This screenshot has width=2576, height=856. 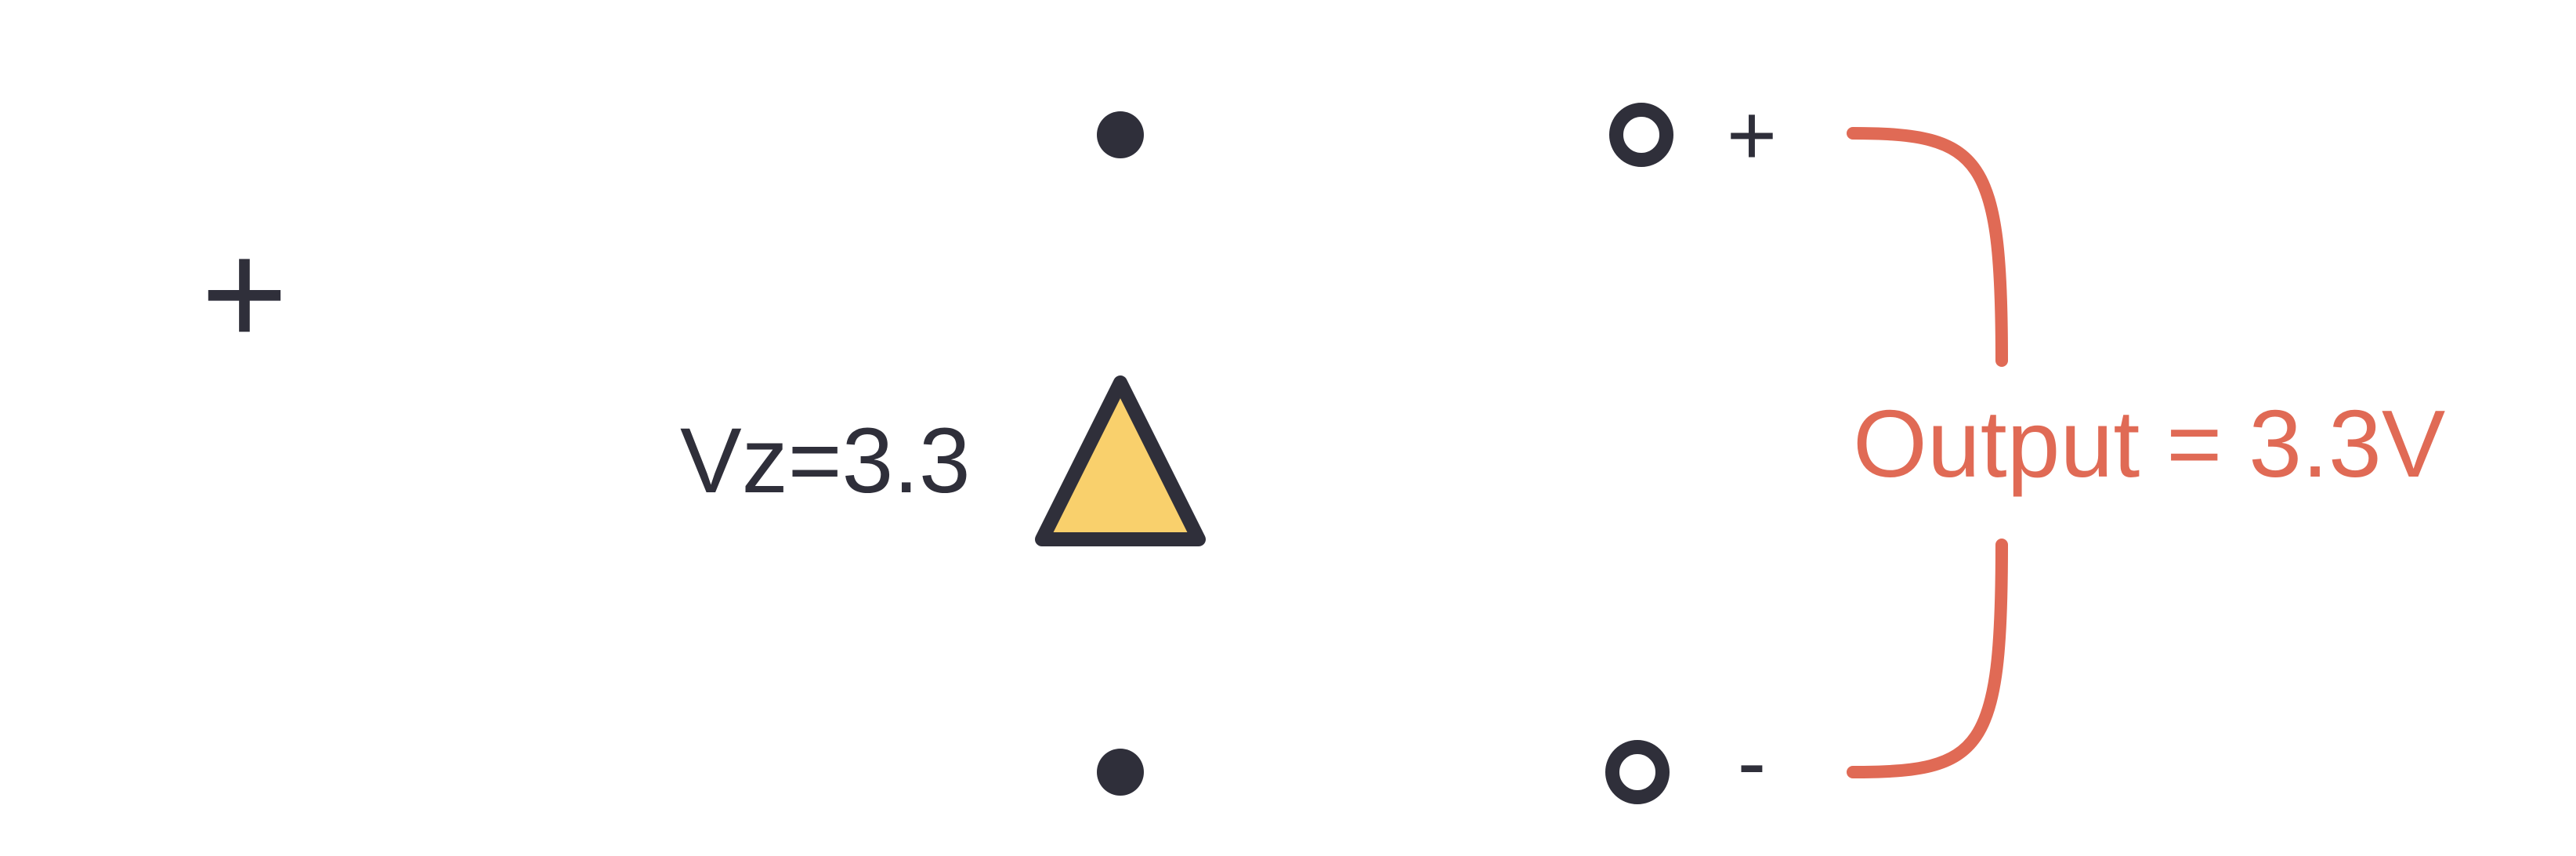 I want to click on terminal-minus-label: -, so click(x=1752, y=762).